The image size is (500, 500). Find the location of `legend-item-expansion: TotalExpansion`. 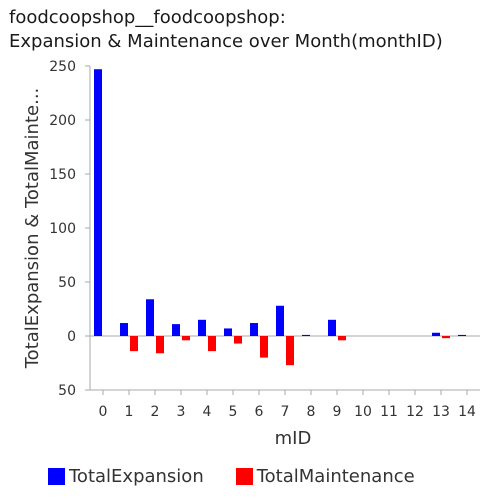

legend-item-expansion: TotalExpansion is located at coordinates (126, 476).